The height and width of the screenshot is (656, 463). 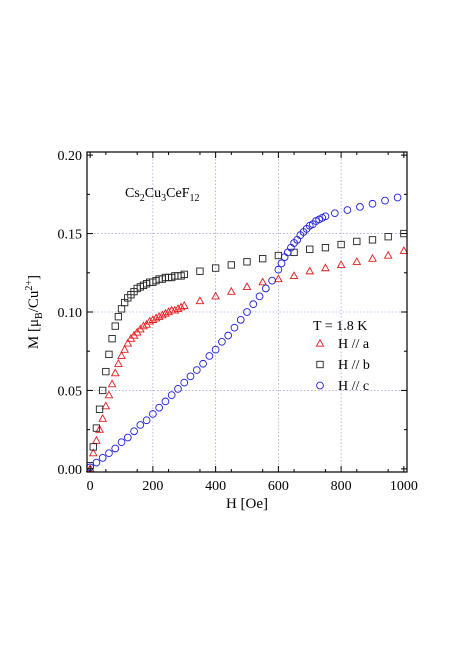 I want to click on y-tick-label: 0.10, so click(x=70, y=313).